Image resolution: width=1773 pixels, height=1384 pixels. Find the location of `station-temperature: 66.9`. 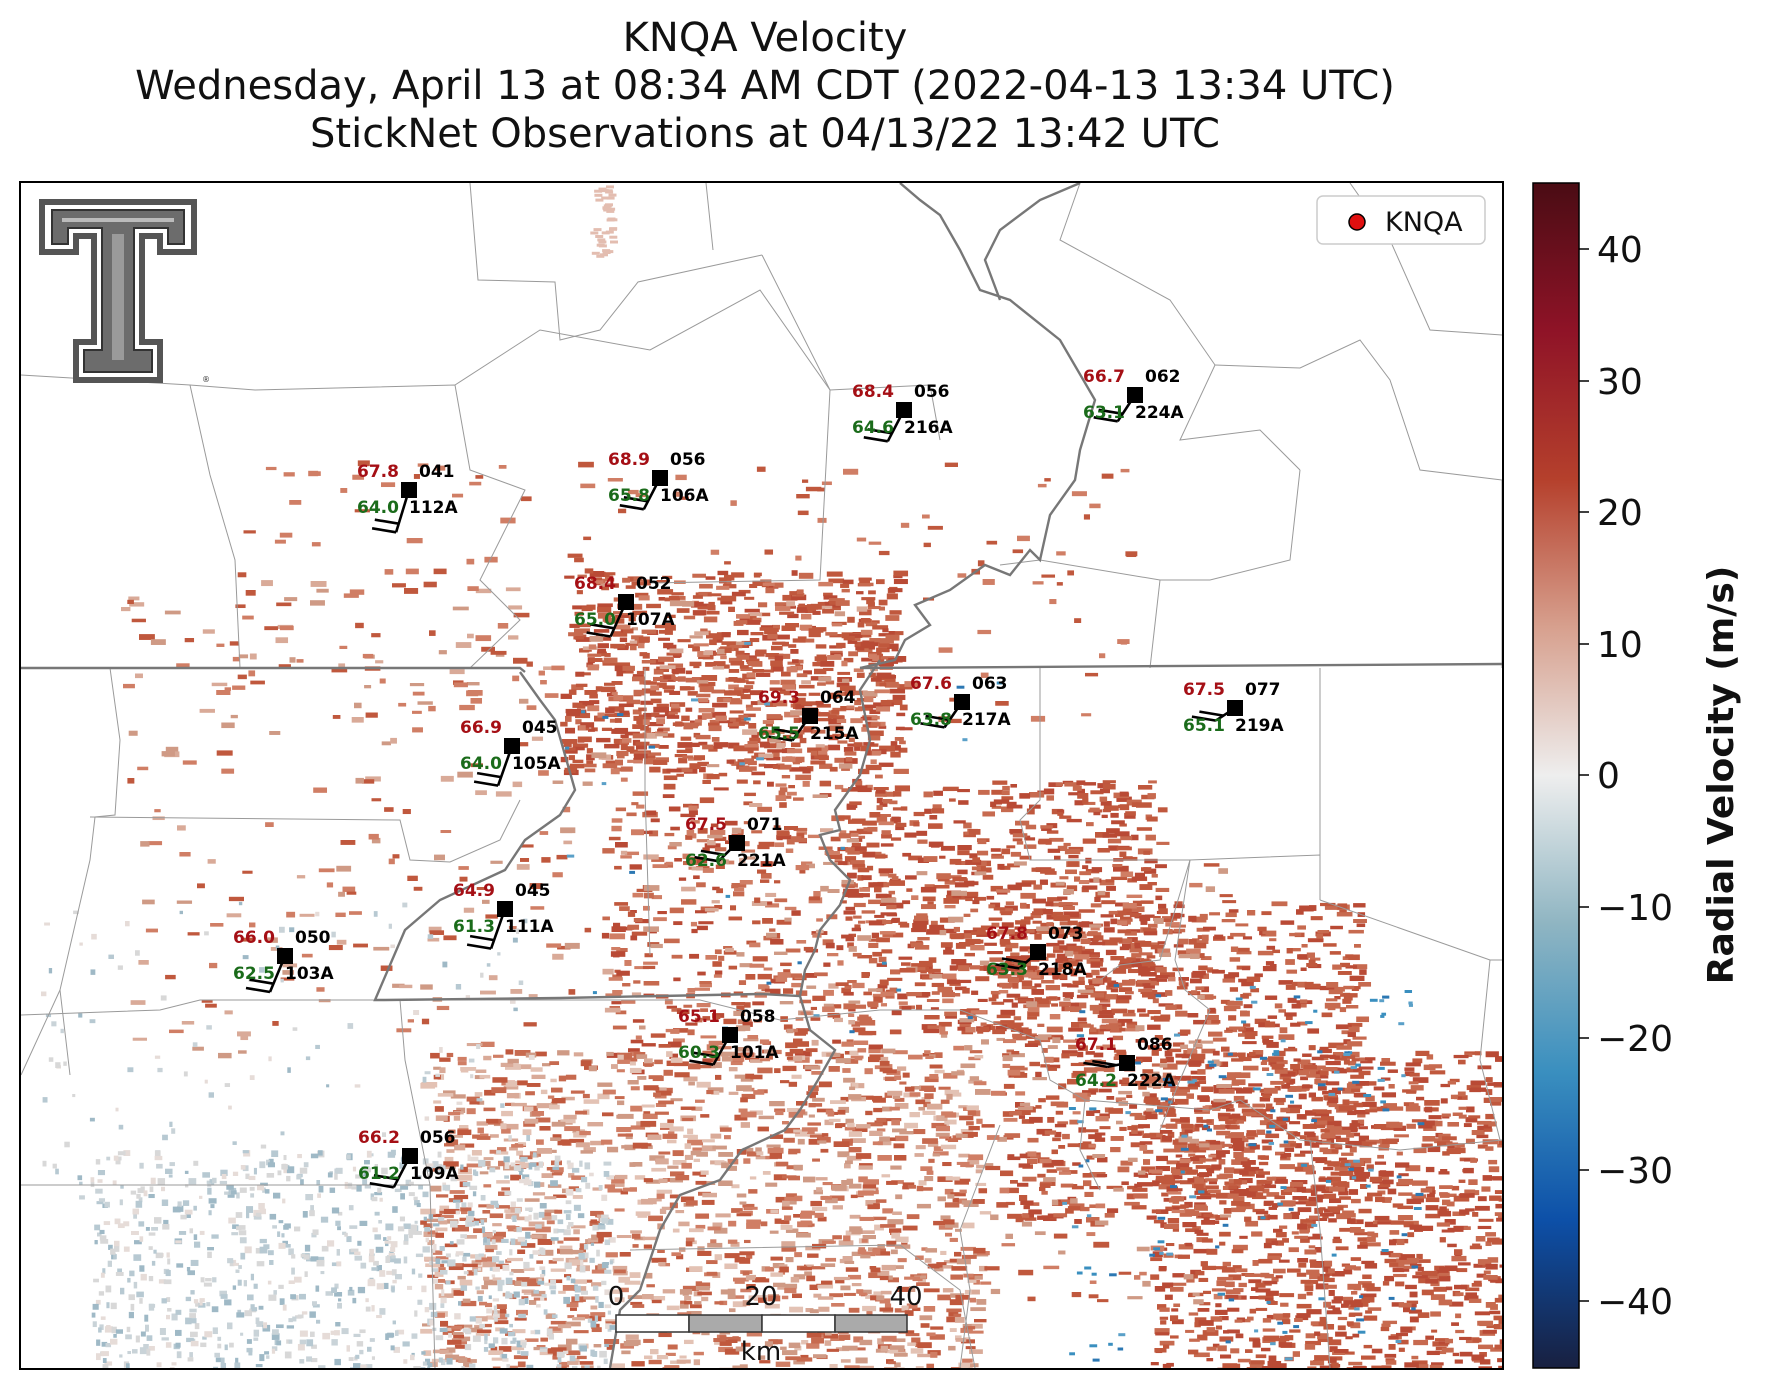

station-temperature: 66.9 is located at coordinates (481, 728).